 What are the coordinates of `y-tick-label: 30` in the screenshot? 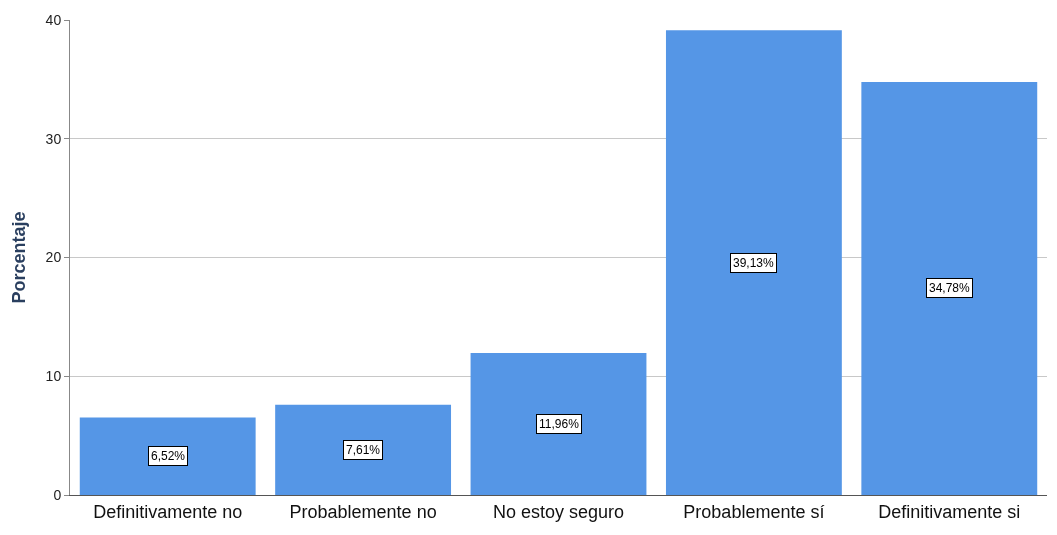 It's located at (53, 138).